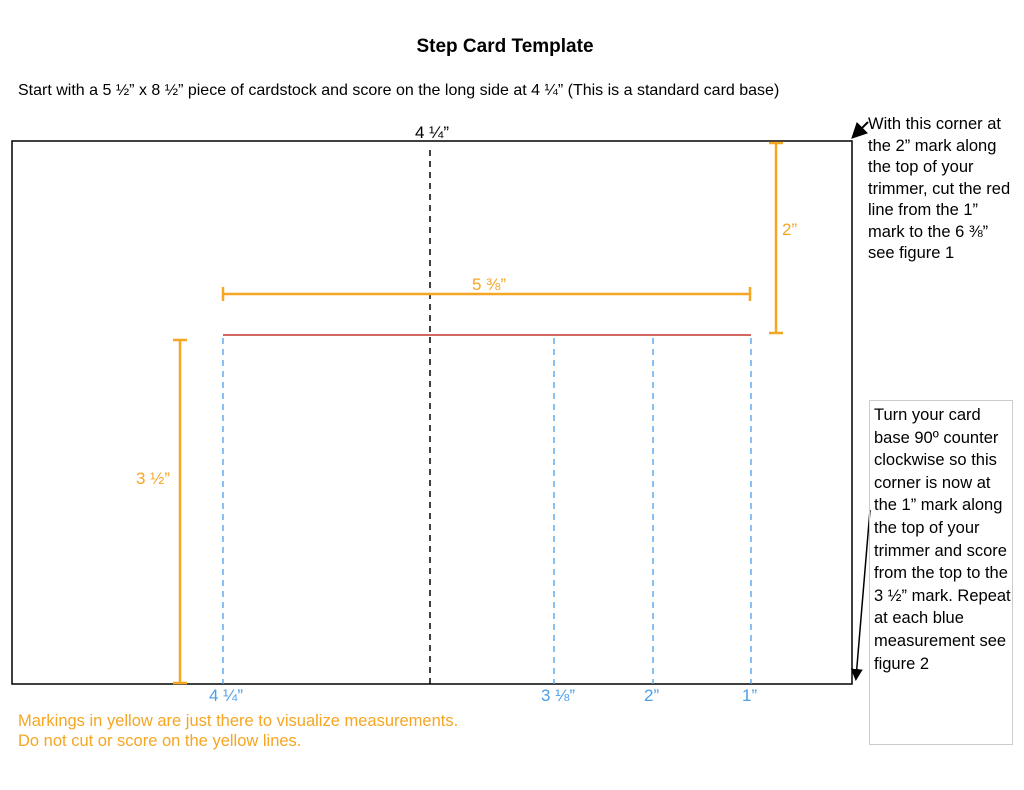 The image size is (1024, 790). What do you see at coordinates (489, 284) in the screenshot?
I see `horizontal-measure-label: 5 ⅜”` at bounding box center [489, 284].